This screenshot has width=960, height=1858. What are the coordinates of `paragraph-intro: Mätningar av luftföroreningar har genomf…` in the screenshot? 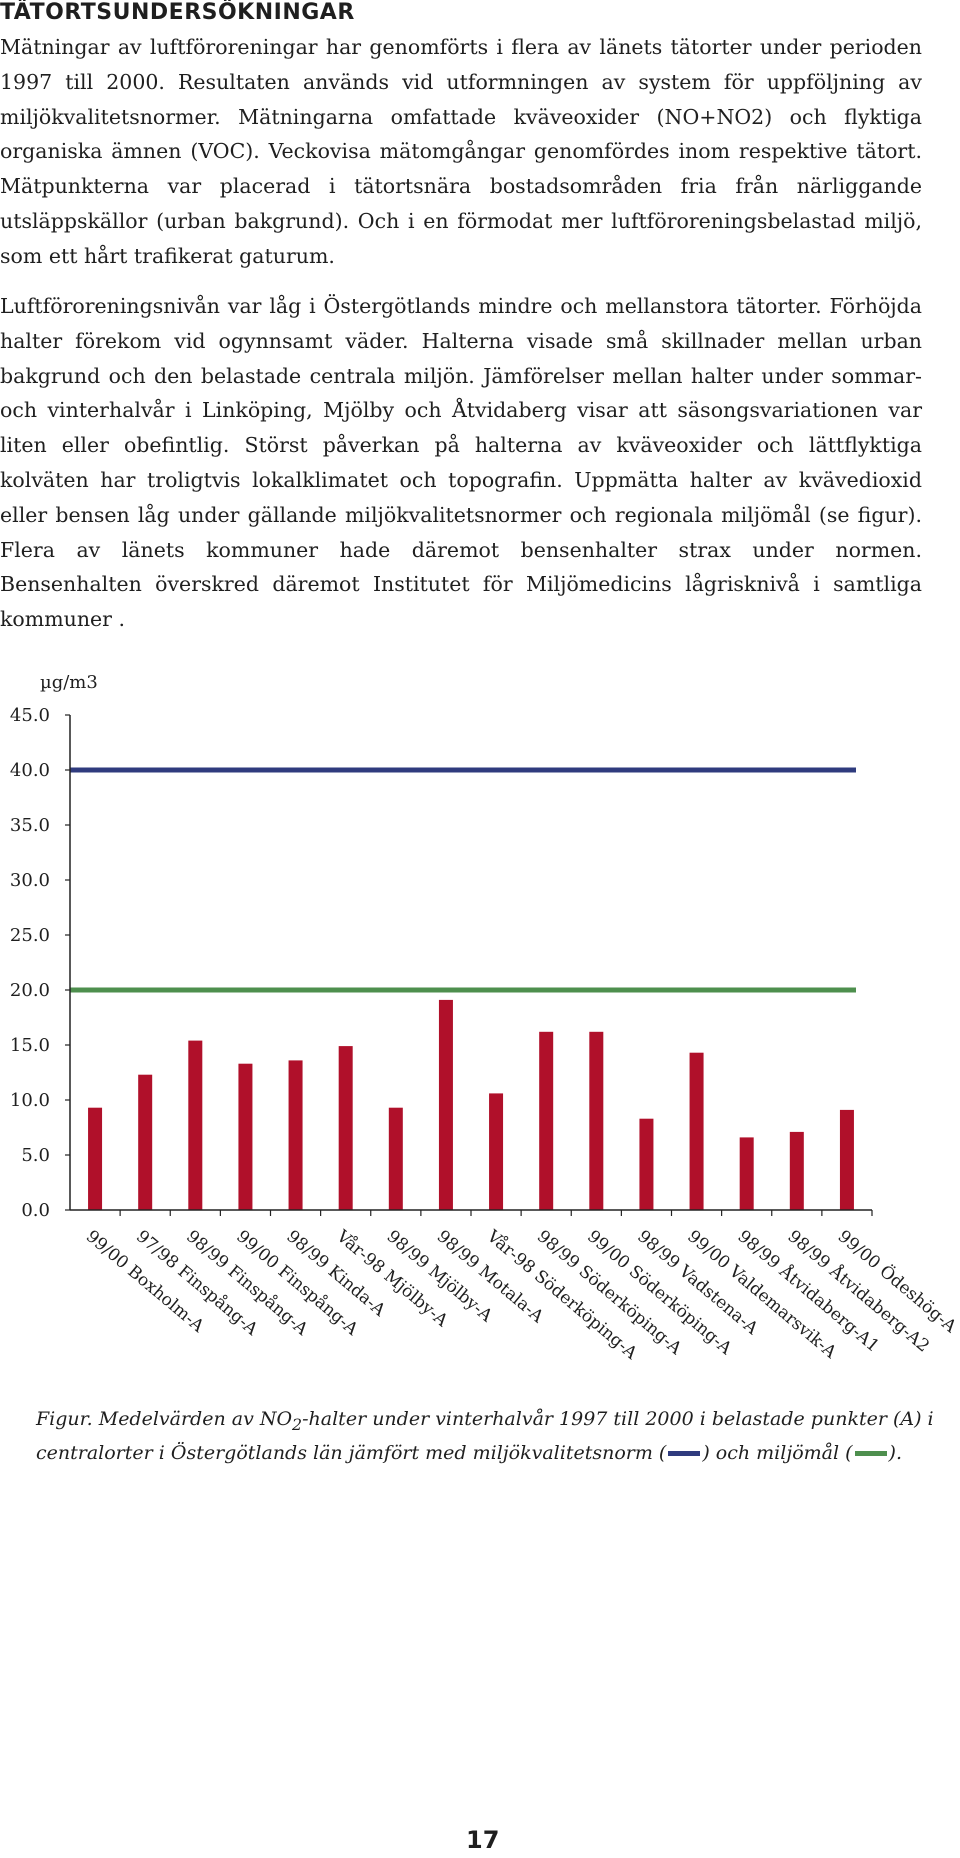 It's located at (461, 151).